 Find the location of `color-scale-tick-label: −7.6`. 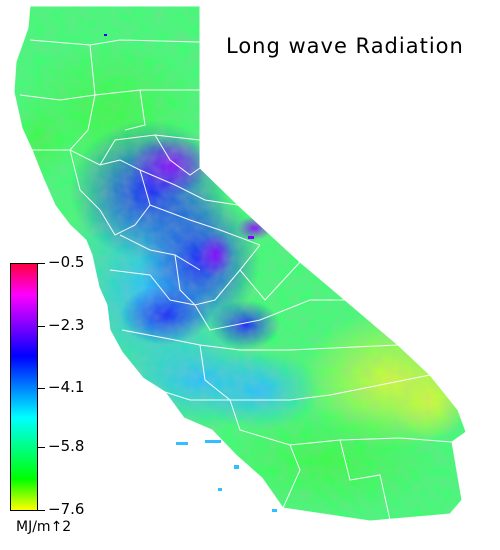

color-scale-tick-label: −7.6 is located at coordinates (66, 509).